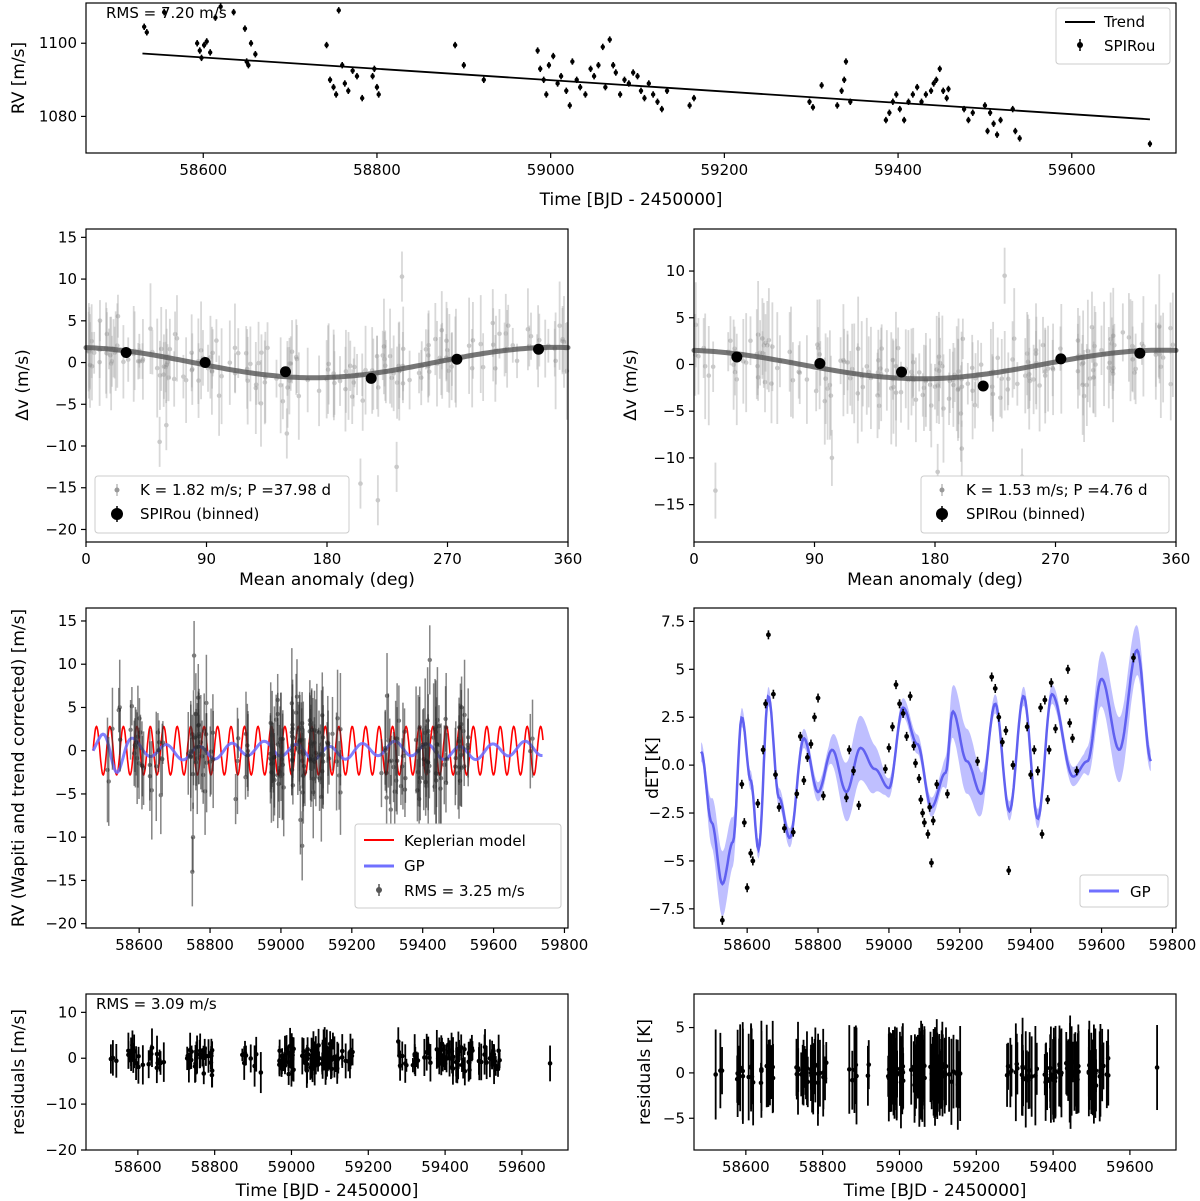 The height and width of the screenshot is (1201, 1200). I want to click on p2-ytick-label: 15, so click(67, 237).